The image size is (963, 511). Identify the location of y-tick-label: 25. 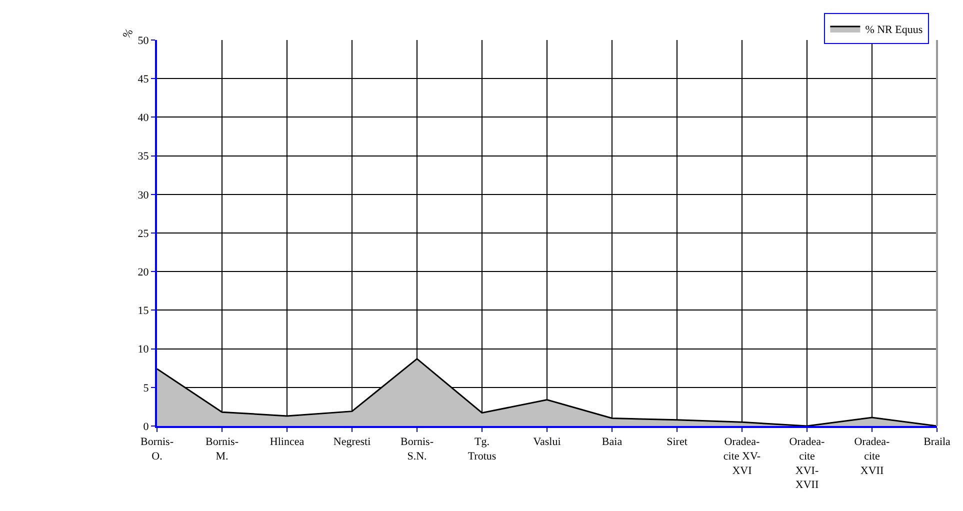
(144, 234).